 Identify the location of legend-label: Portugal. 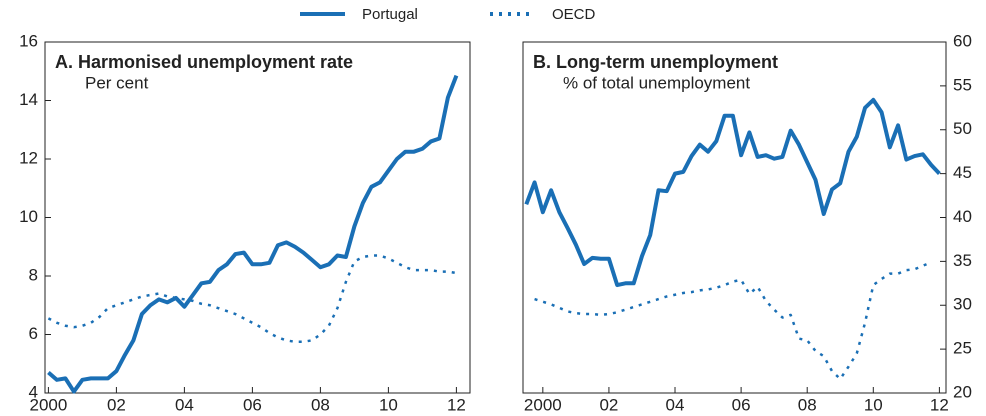
(390, 14).